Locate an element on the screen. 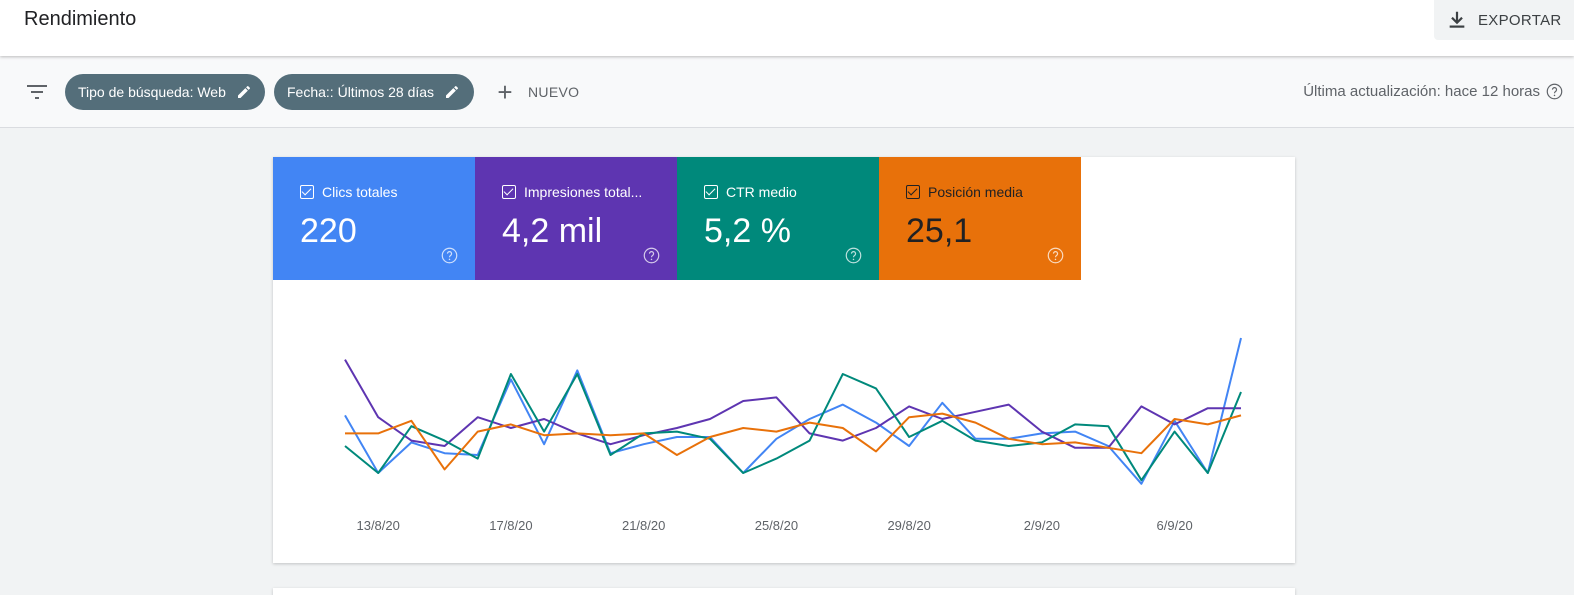 The image size is (1574, 595). series-line-ctr is located at coordinates (793, 427).